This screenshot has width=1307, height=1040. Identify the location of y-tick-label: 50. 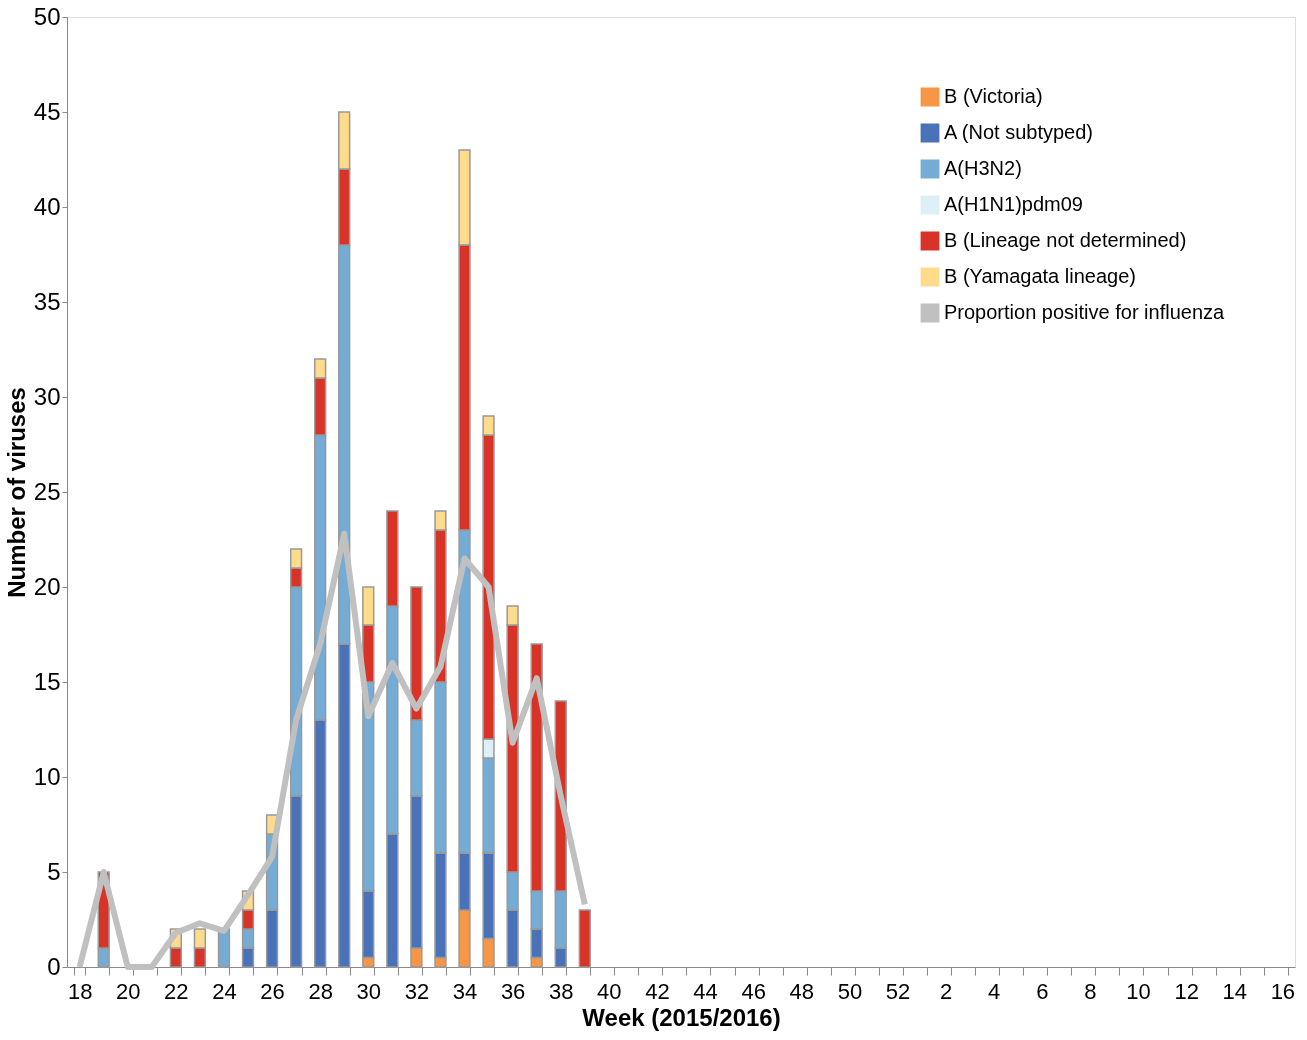
(47, 16).